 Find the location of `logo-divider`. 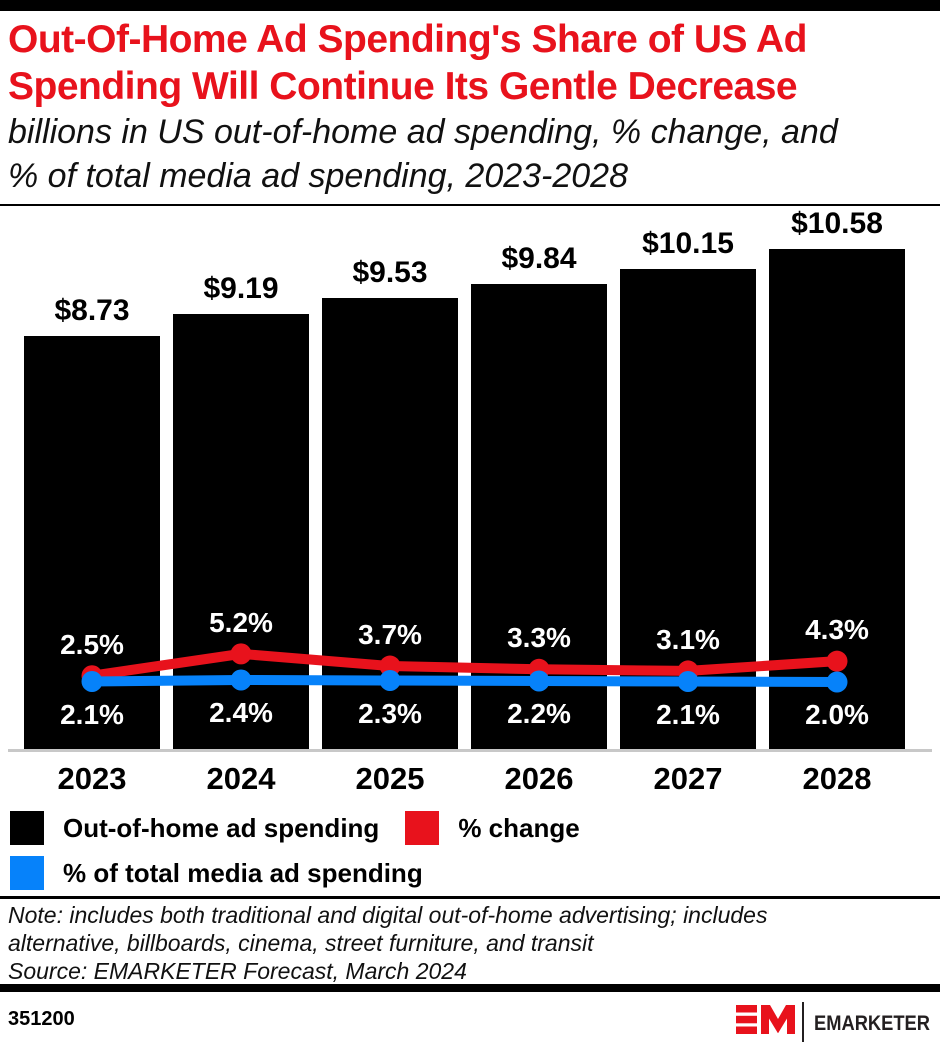

logo-divider is located at coordinates (803, 1022).